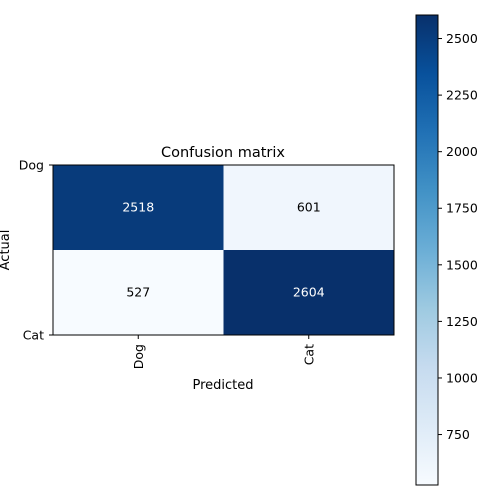 The height and width of the screenshot is (500, 500). What do you see at coordinates (308, 354) in the screenshot?
I see `x-tick-label: Cat` at bounding box center [308, 354].